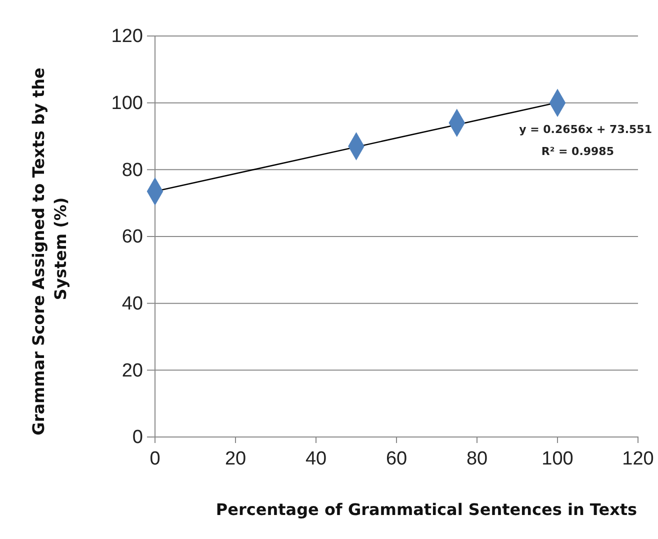 The height and width of the screenshot is (539, 658). Describe the element at coordinates (132, 237) in the screenshot. I see `y-tick-label: 60` at that location.